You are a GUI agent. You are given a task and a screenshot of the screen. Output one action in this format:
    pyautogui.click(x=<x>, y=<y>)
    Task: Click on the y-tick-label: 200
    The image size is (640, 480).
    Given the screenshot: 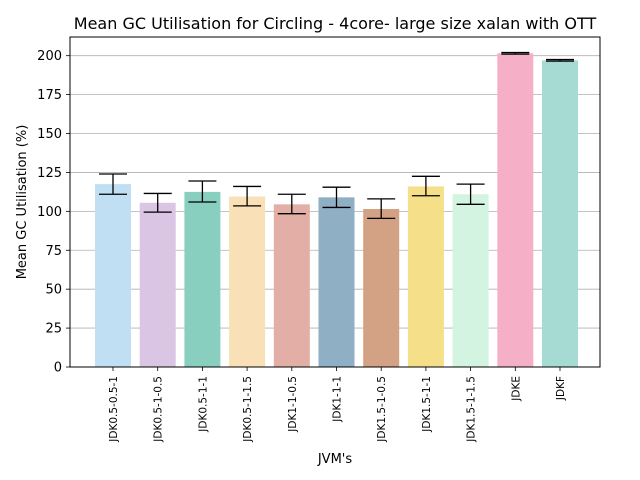 What is the action you would take?
    pyautogui.click(x=49, y=56)
    